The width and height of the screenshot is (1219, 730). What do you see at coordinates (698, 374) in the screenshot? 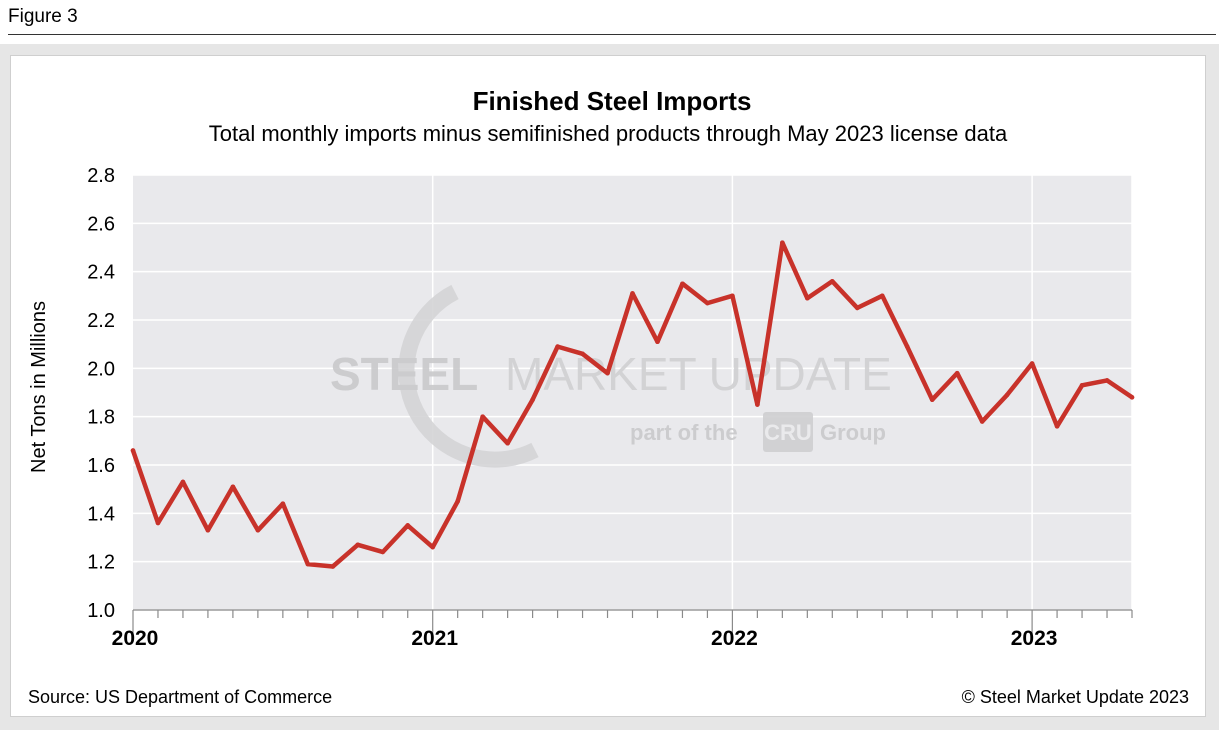
I see `watermark-market-update: MARKET UPDATE` at bounding box center [698, 374].